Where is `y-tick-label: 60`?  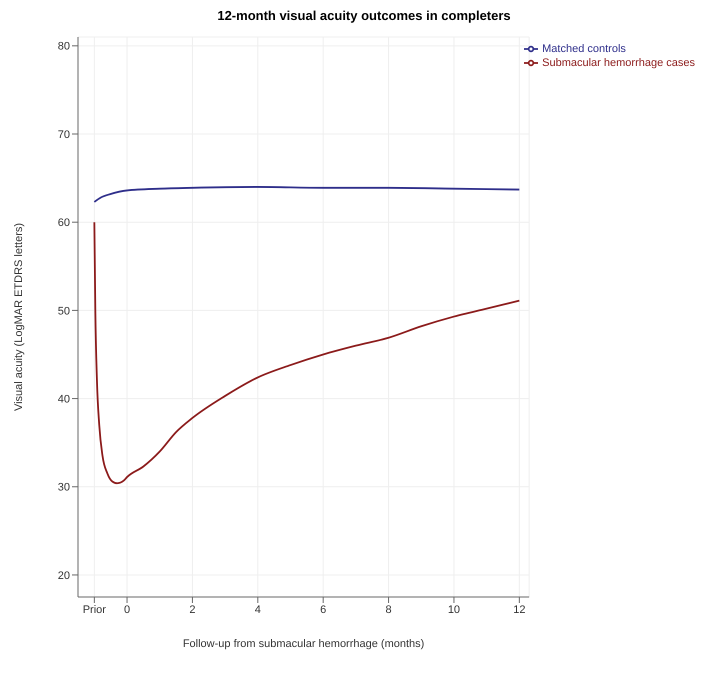
y-tick-label: 60 is located at coordinates (64, 223).